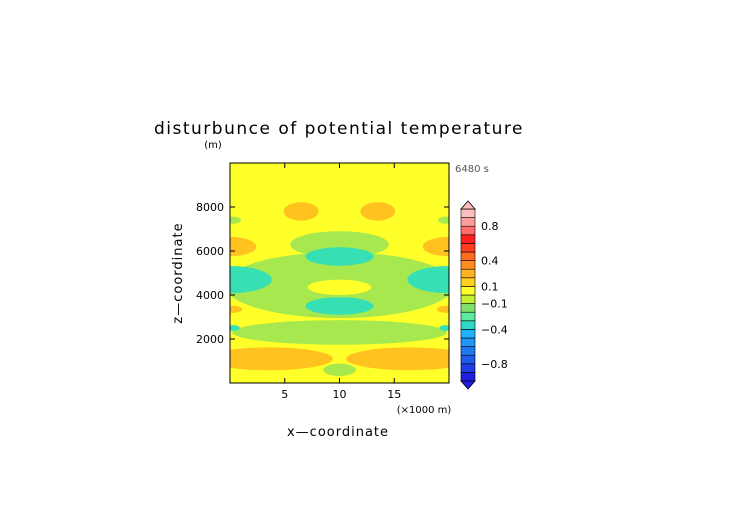  Describe the element at coordinates (472, 169) in the screenshot. I see `time-label: 6480 s` at that location.